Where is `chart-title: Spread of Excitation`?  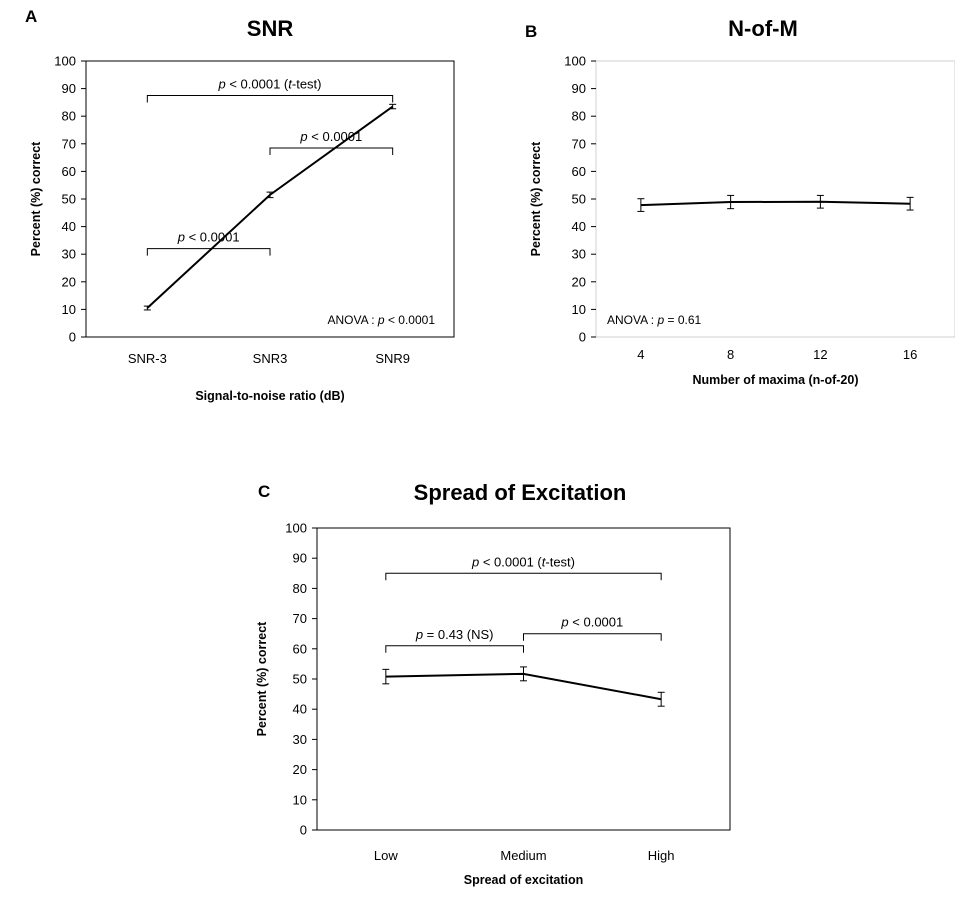 chart-title: Spread of Excitation is located at coordinates (520, 492).